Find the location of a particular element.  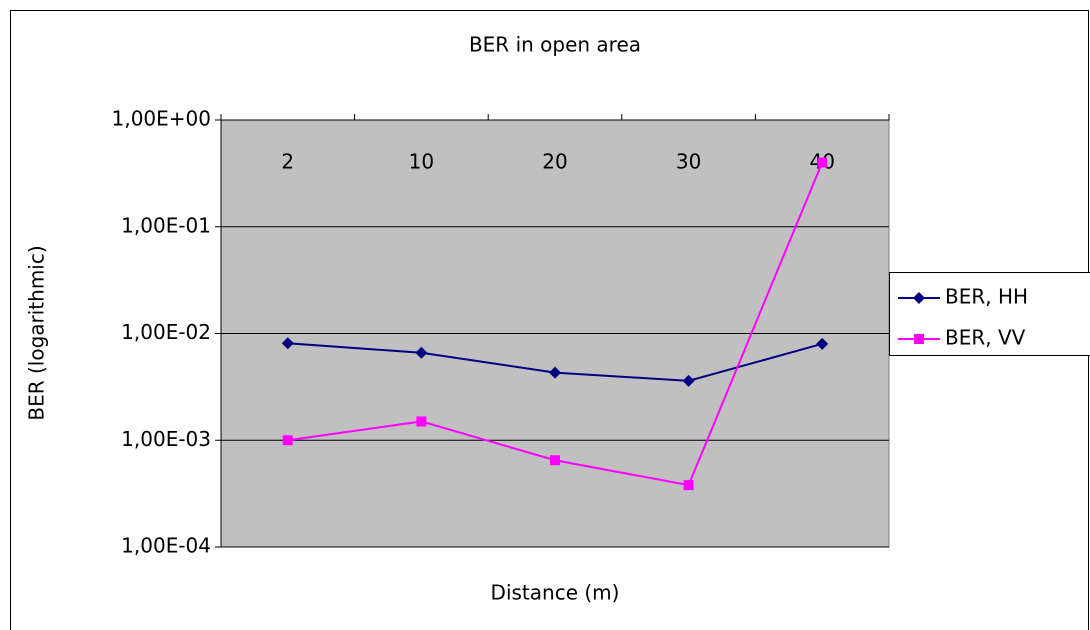

y-tick-label: 1,00E-01 is located at coordinates (166, 225).